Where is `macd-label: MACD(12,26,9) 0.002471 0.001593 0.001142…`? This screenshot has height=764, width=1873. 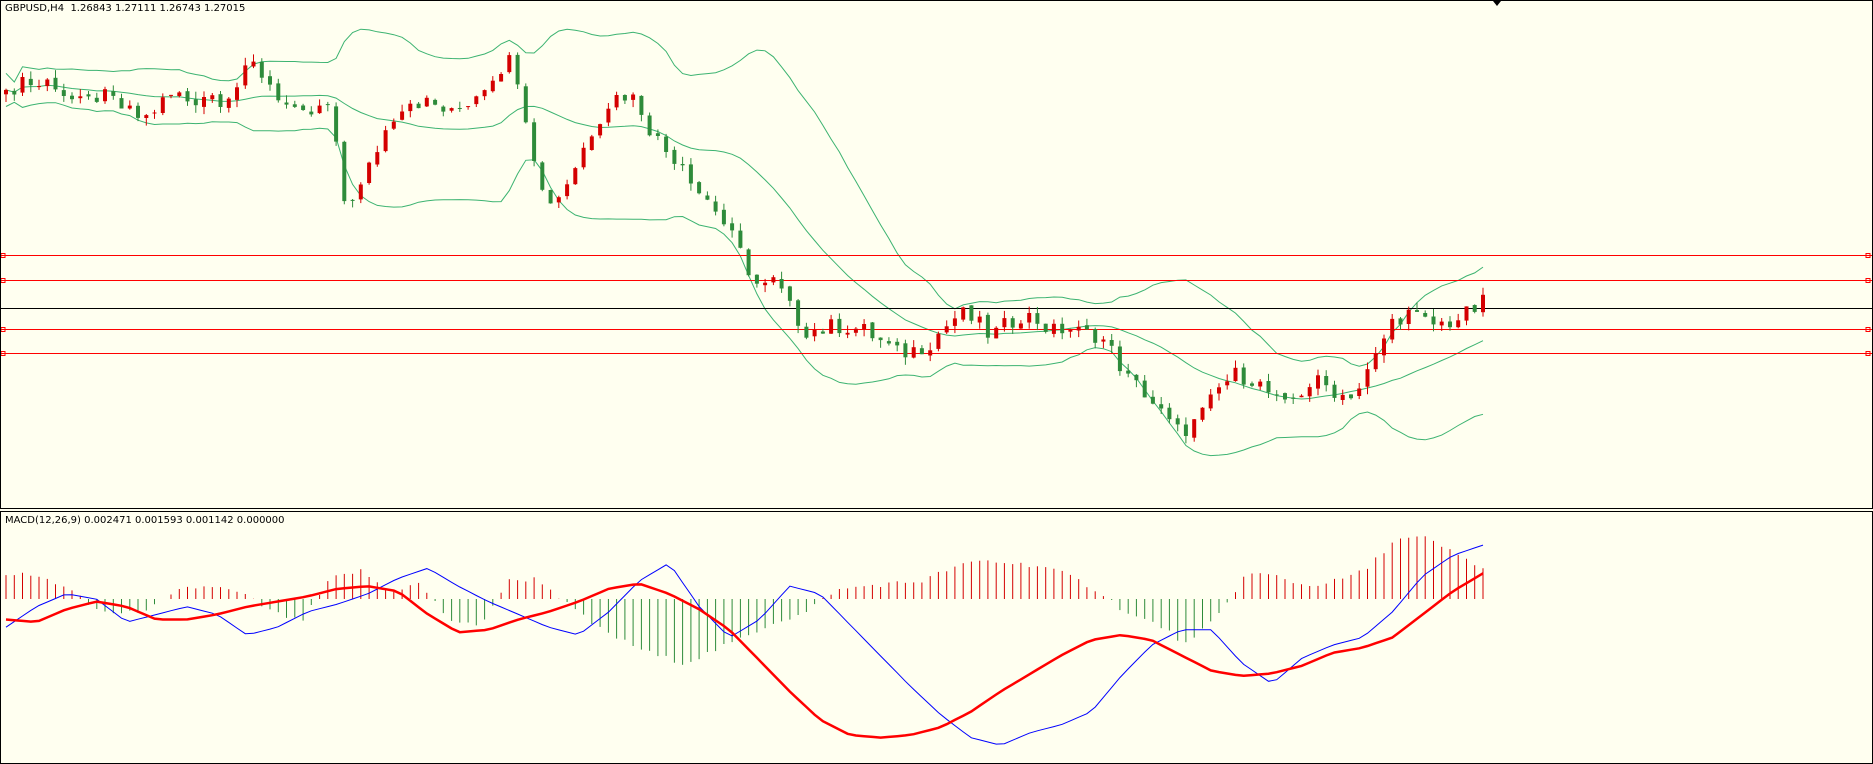 macd-label: MACD(12,26,9) 0.002471 0.001593 0.001142… is located at coordinates (145, 520).